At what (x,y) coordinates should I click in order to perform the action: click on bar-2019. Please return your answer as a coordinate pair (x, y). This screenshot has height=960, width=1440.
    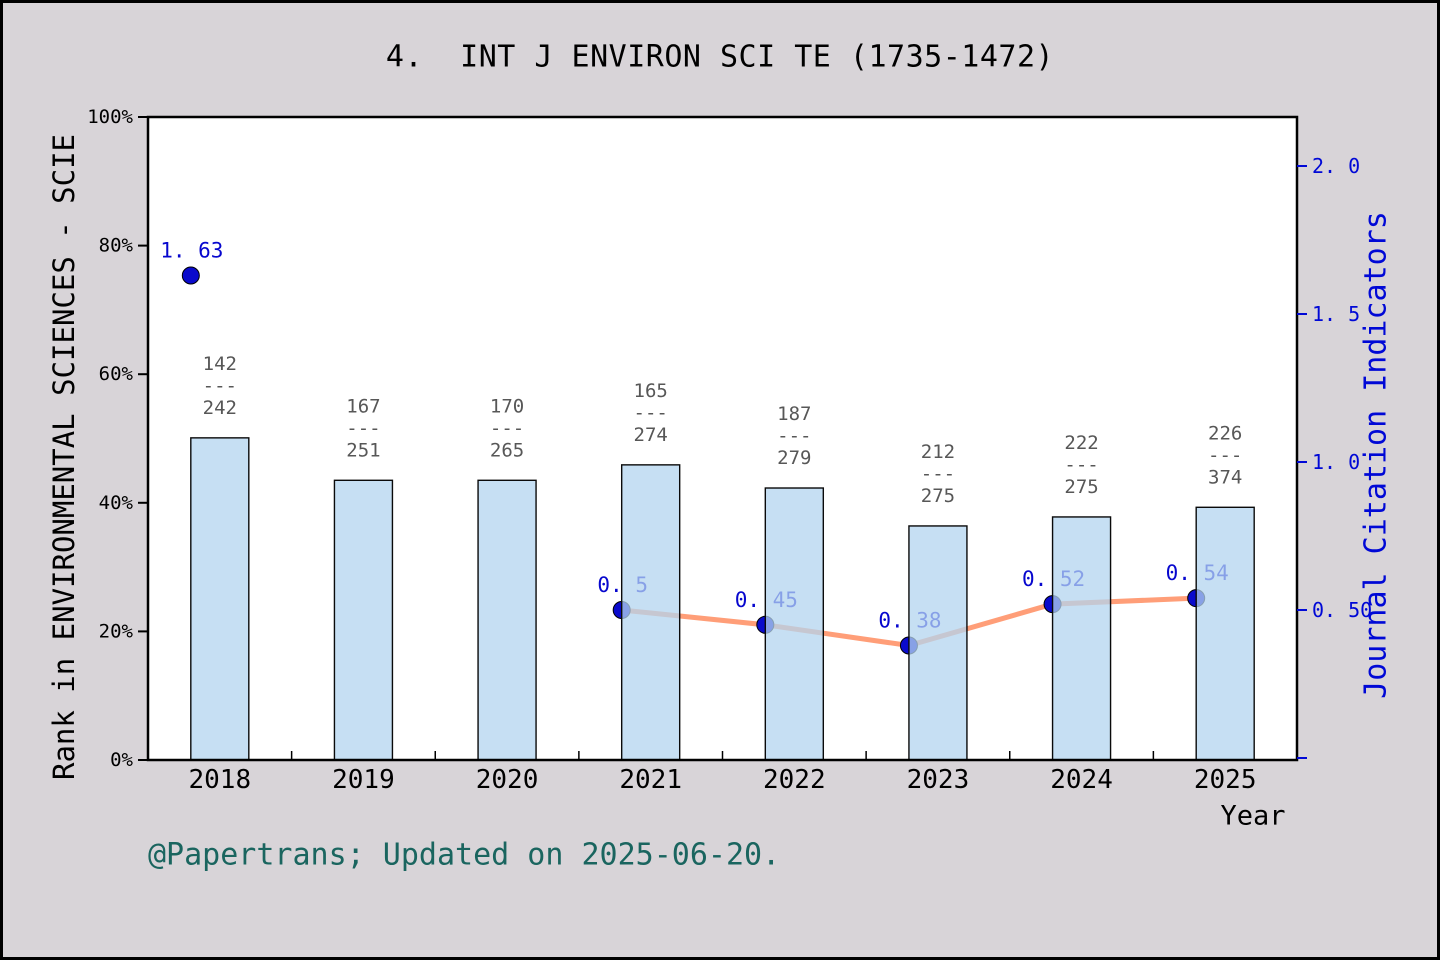
    Looking at the image, I should click on (363, 620).